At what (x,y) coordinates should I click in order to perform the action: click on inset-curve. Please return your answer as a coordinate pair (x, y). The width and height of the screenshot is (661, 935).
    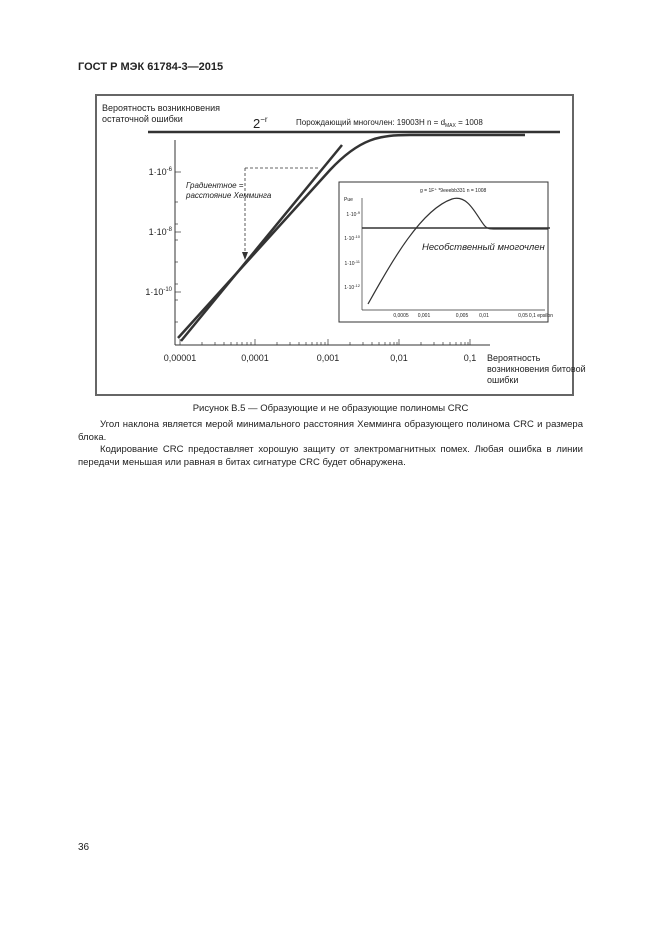
    Looking at the image, I should click on (457, 251).